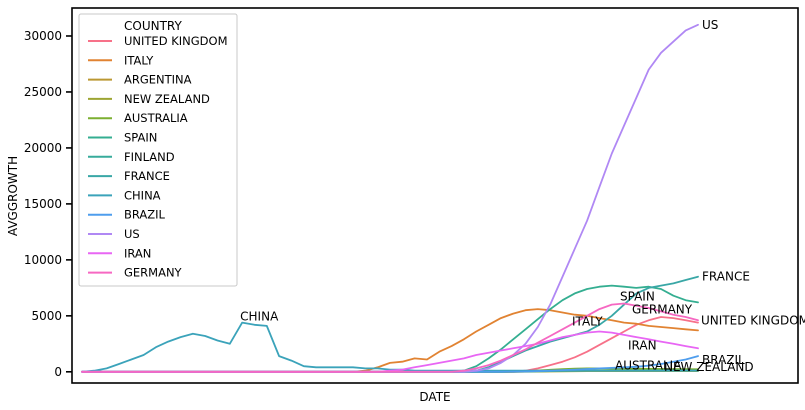  I want to click on y-tick-label: 15000, so click(43, 204).